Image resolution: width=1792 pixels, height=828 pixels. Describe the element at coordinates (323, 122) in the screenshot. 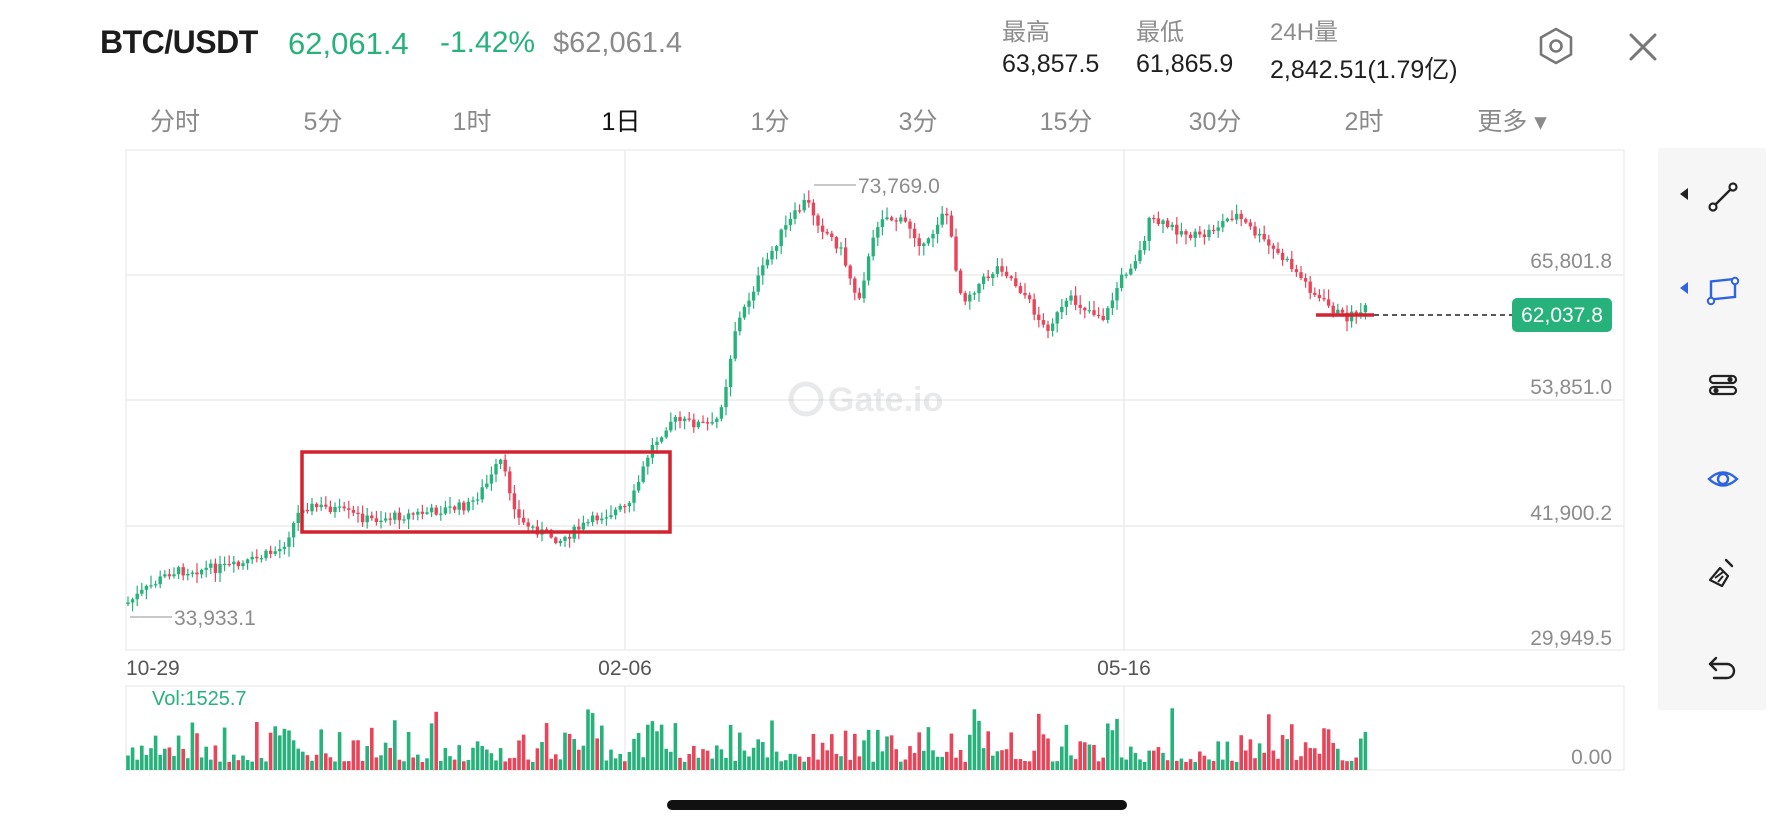

I see `tab-5m: 5分` at that location.